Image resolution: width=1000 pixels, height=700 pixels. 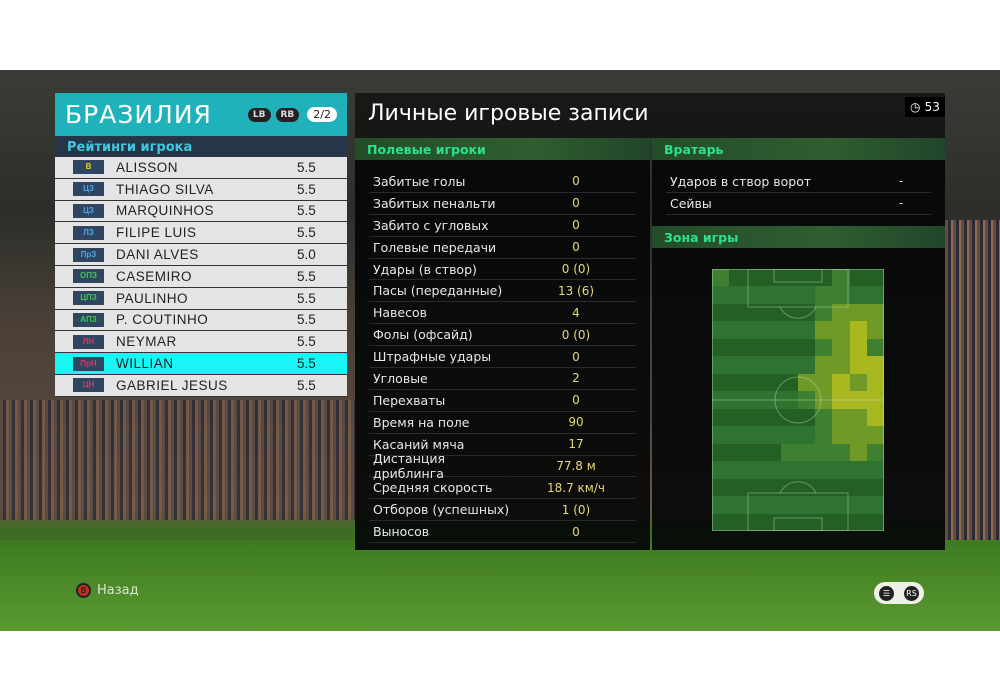 What do you see at coordinates (798, 149) in the screenshot?
I see `goalkeeper-header: Вратарь` at bounding box center [798, 149].